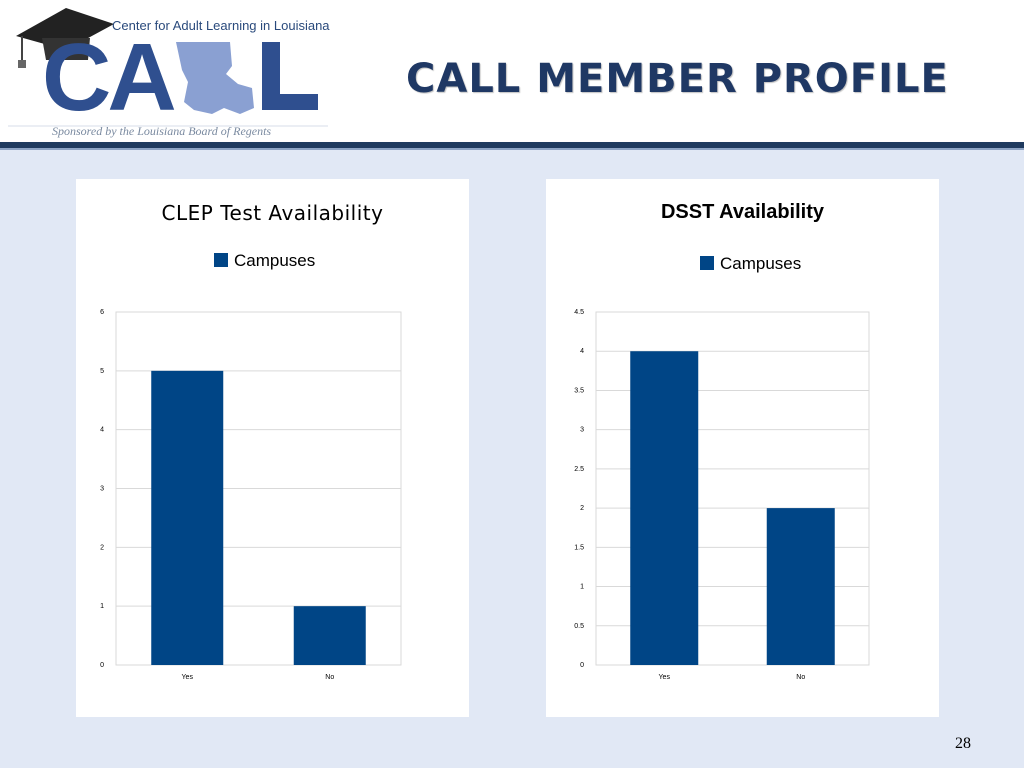  Describe the element at coordinates (65, 38) in the screenshot. I see `graduation-cap-icon` at that location.